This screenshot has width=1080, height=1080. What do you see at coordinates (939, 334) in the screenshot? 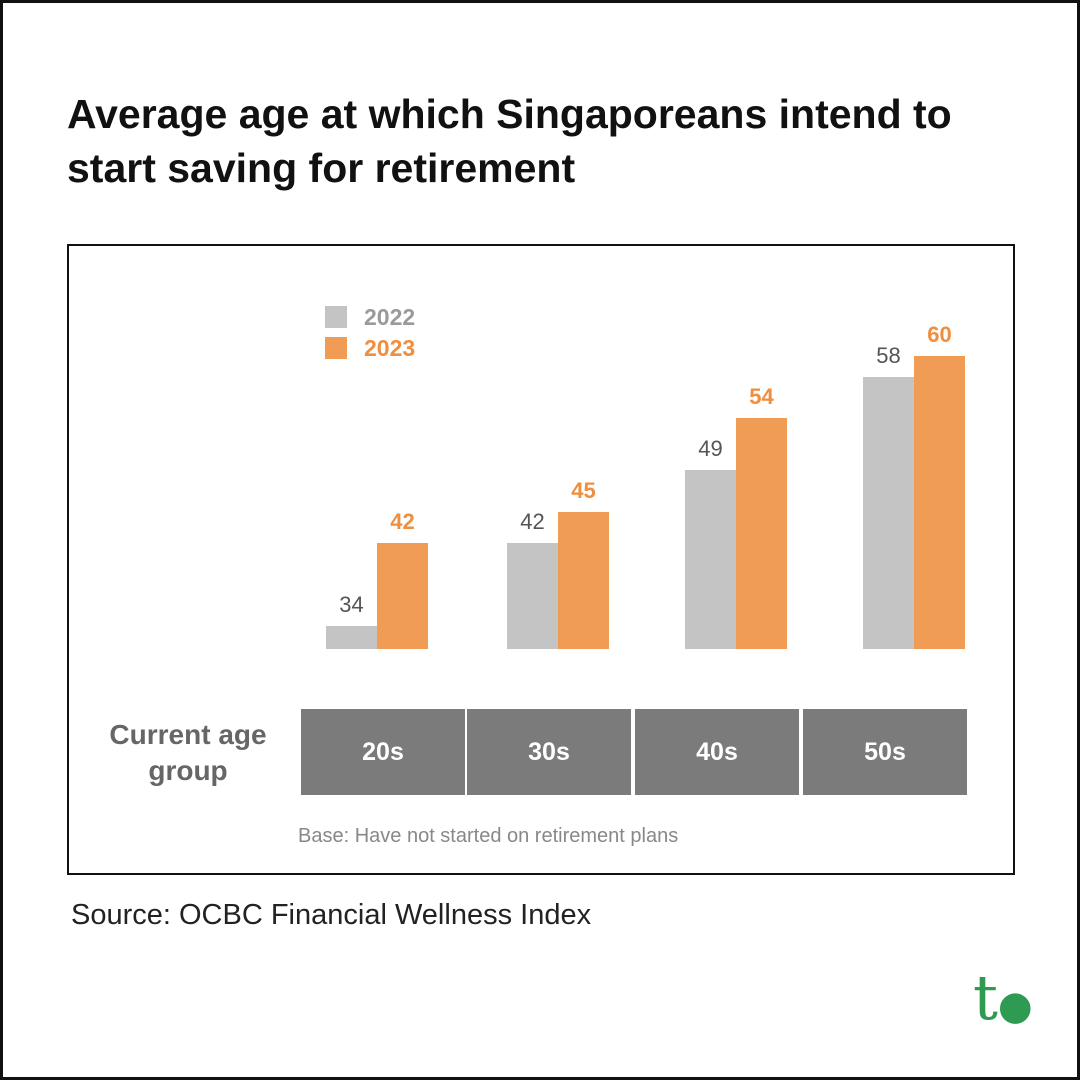
I see `data-label-2023-50s: 60` at bounding box center [939, 334].